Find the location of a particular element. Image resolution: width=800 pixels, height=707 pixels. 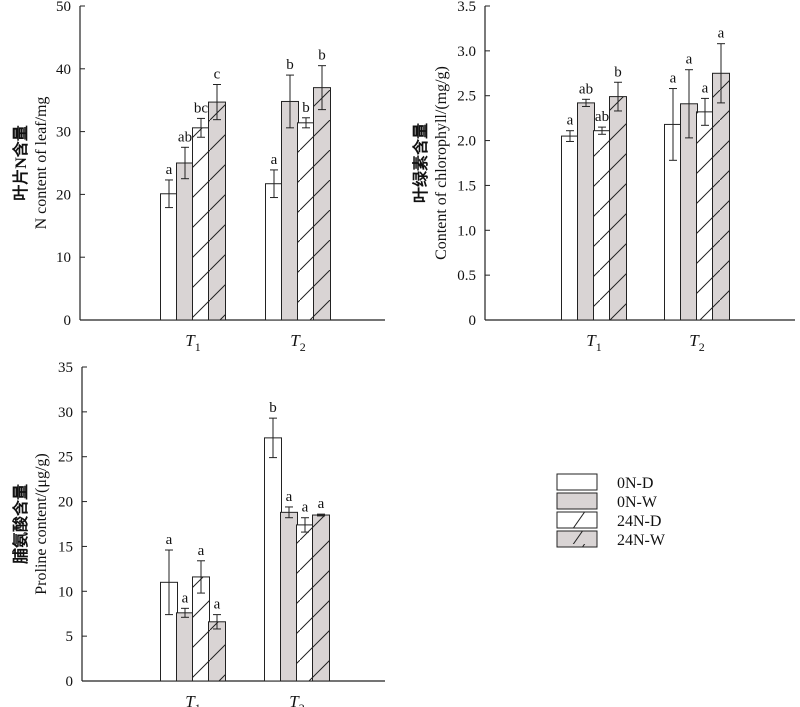

legend-swatch-0N-D is located at coordinates (577, 482).